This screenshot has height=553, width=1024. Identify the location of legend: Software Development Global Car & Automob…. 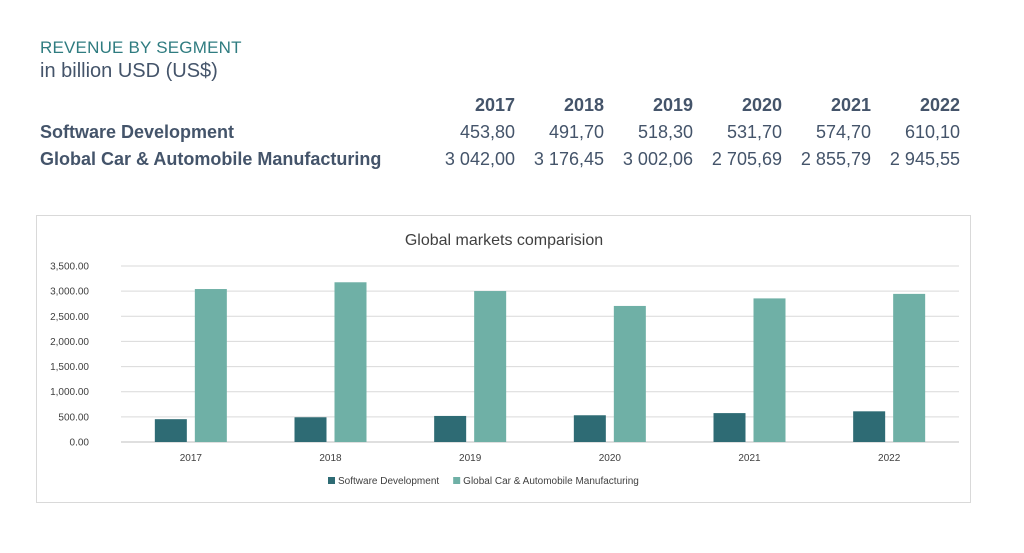
(483, 481).